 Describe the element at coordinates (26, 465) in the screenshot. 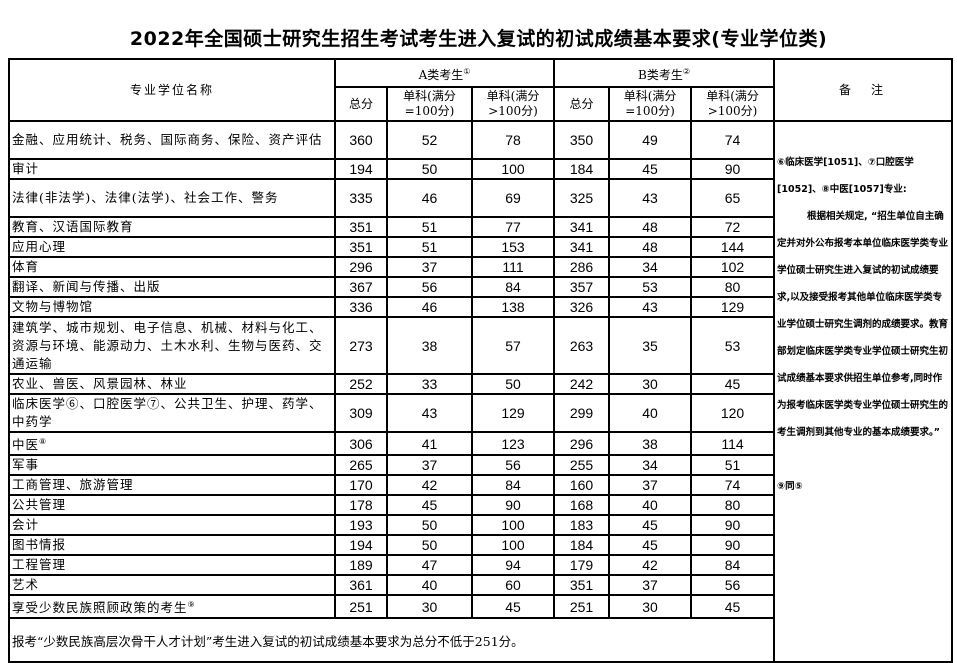

I see `major-name-text: 军事` at that location.